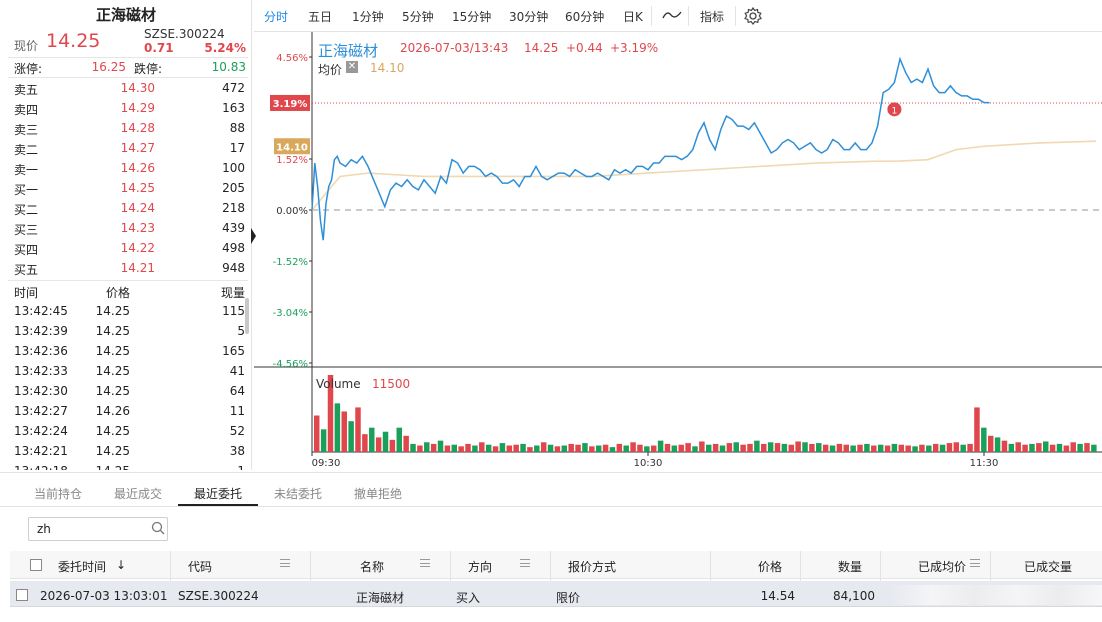 The width and height of the screenshot is (1102, 622). I want to click on x-tick-label: 10:30, so click(648, 463).